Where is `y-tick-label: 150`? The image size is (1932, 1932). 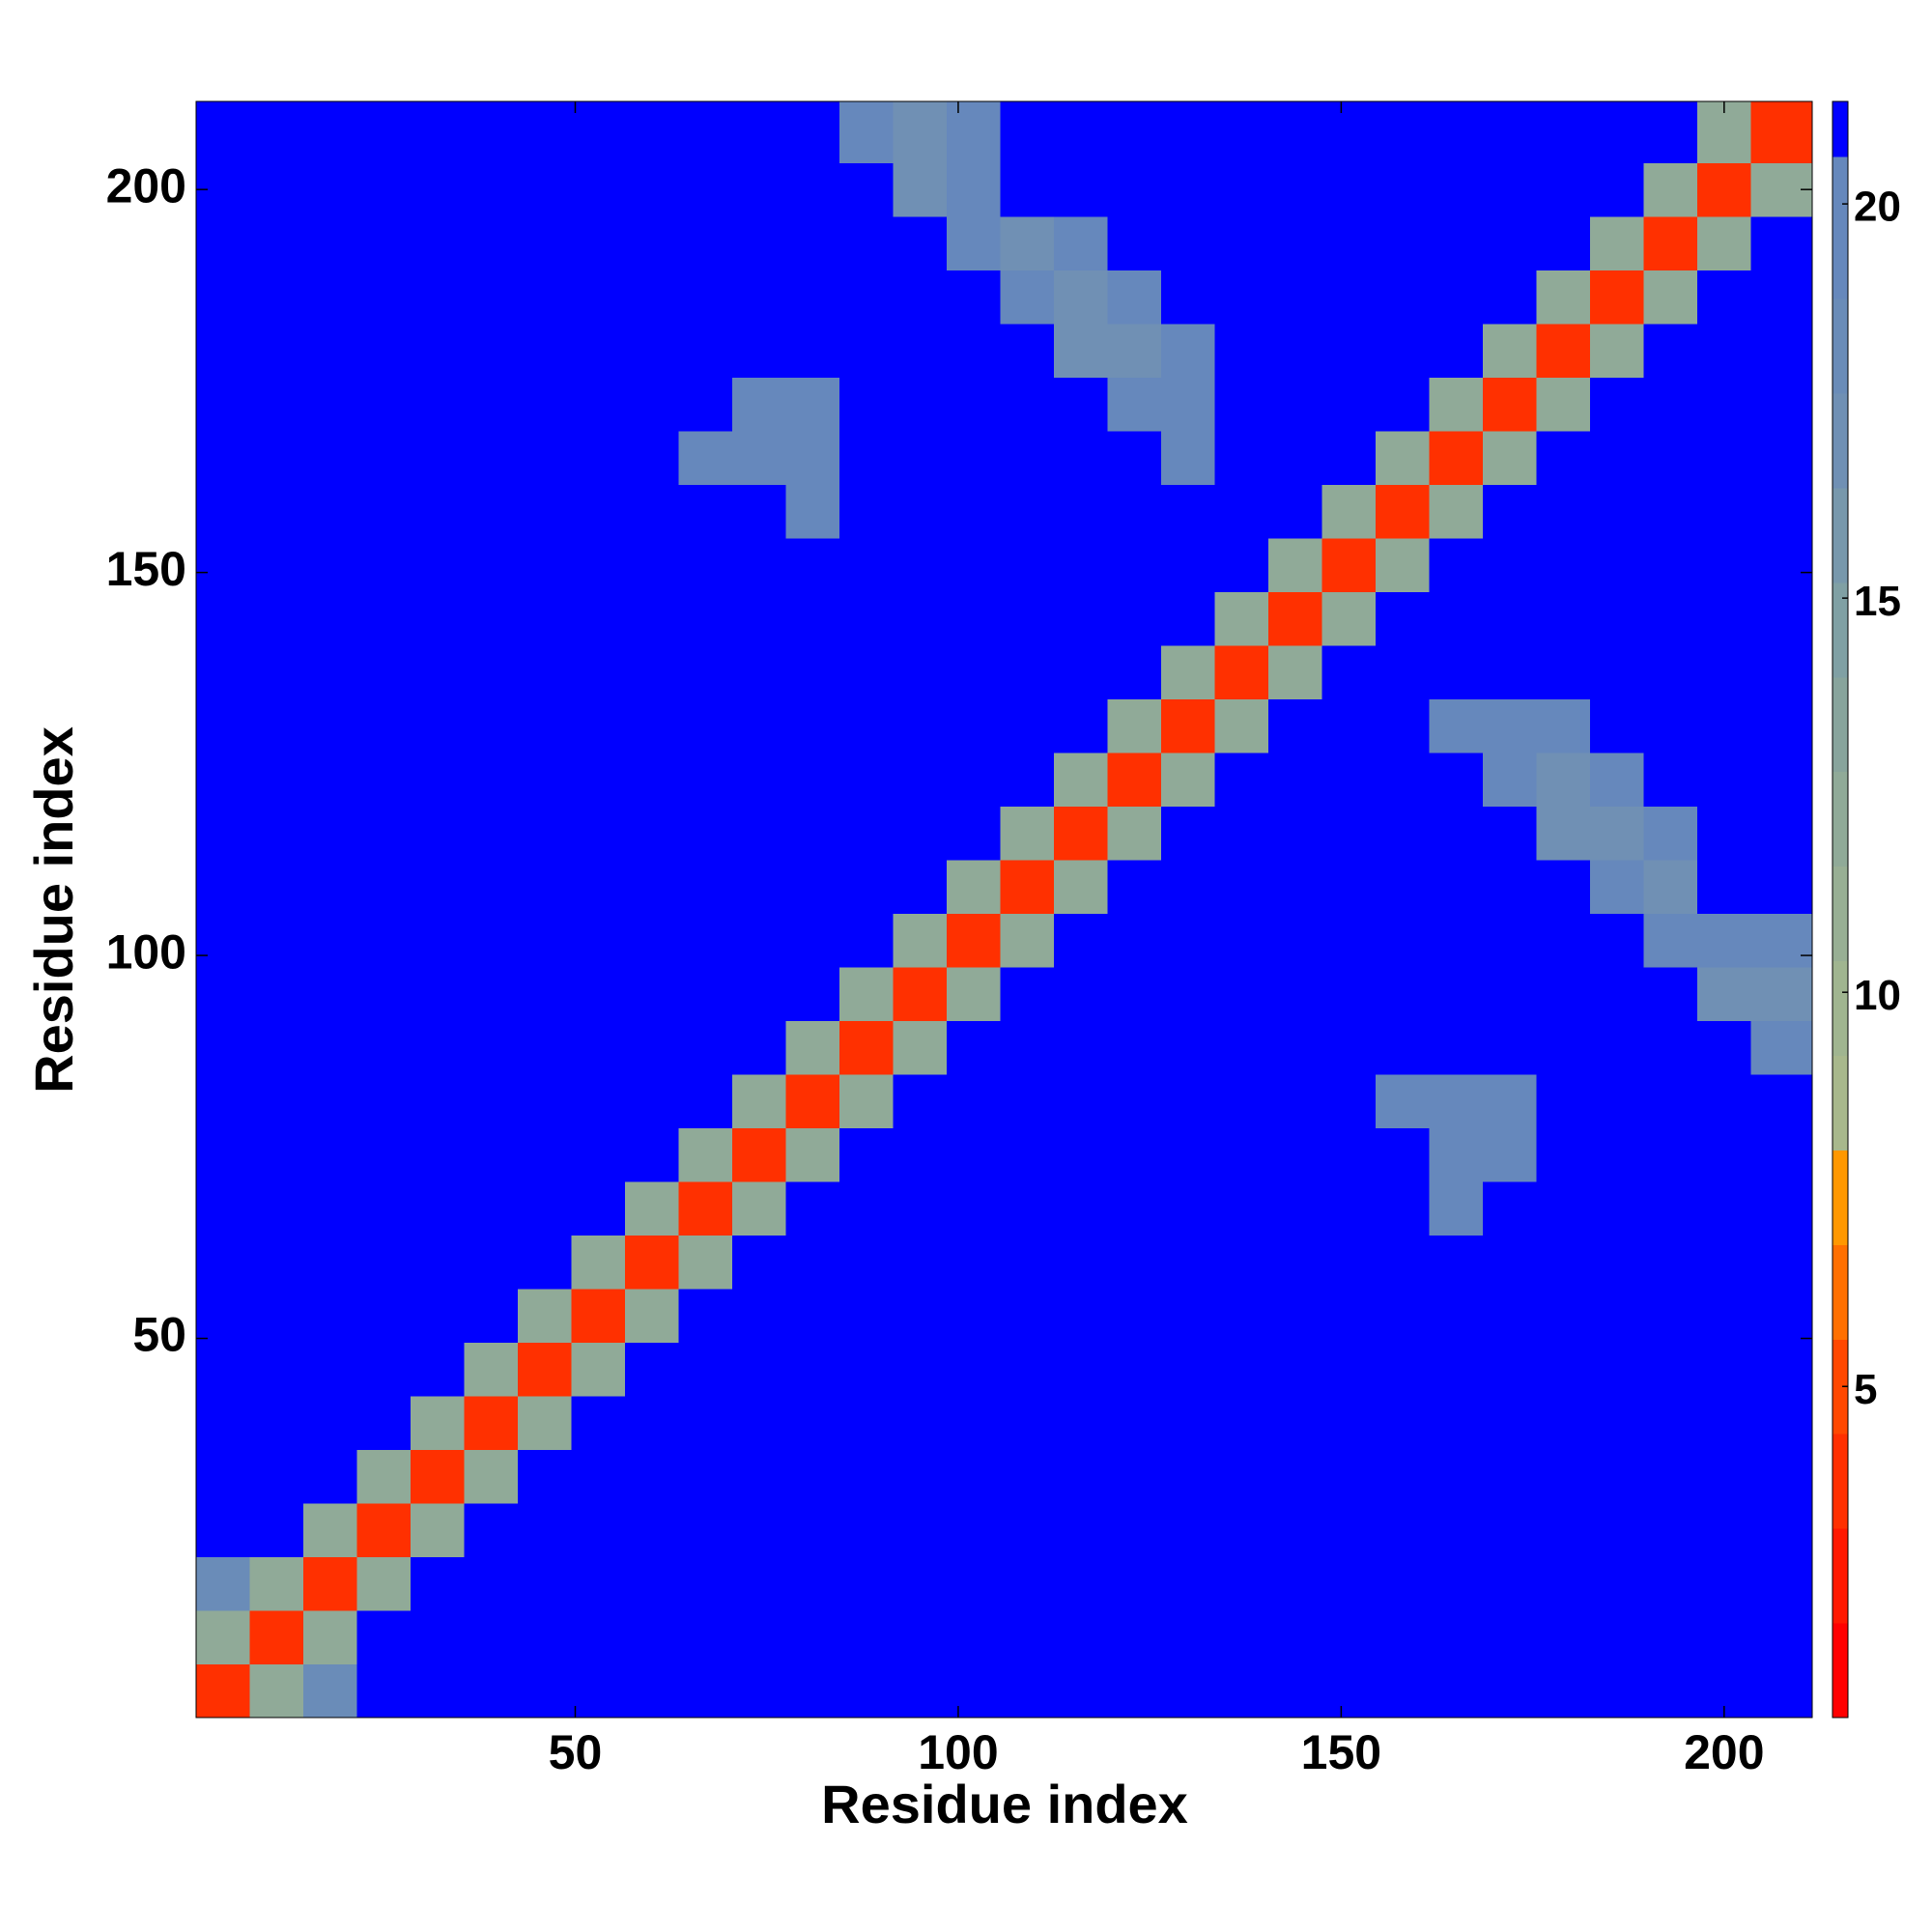
y-tick-label: 150 is located at coordinates (146, 569).